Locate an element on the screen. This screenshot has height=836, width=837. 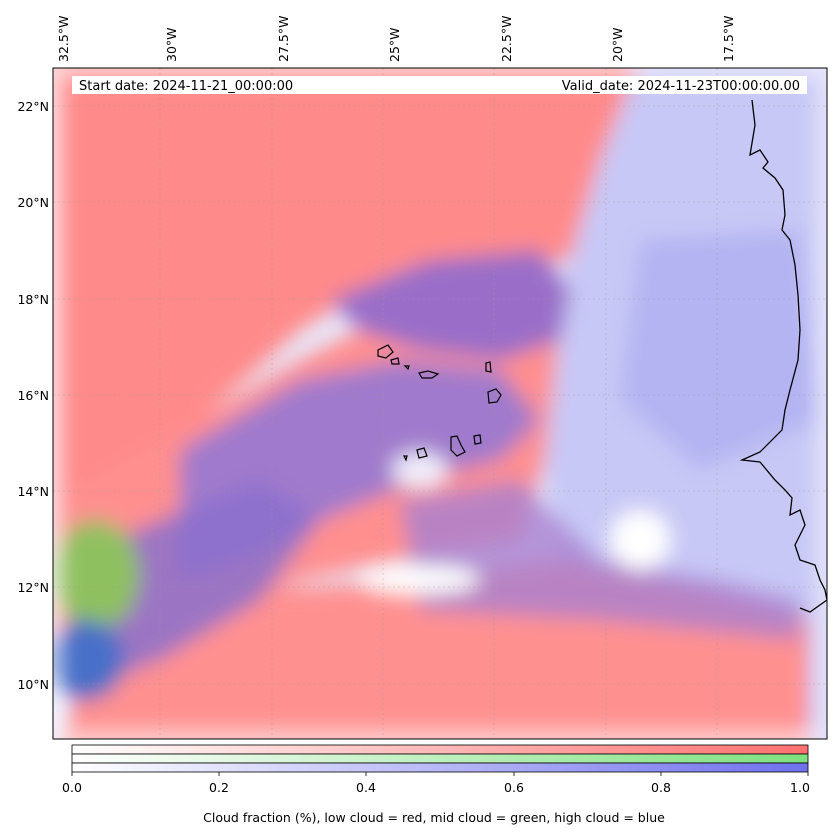
colorbar-high is located at coordinates (440, 767).